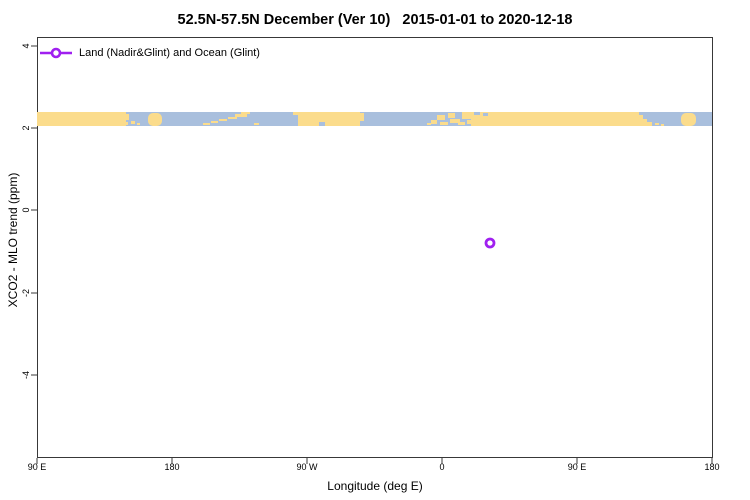  I want to click on y-tick-label: -4, so click(26, 375).